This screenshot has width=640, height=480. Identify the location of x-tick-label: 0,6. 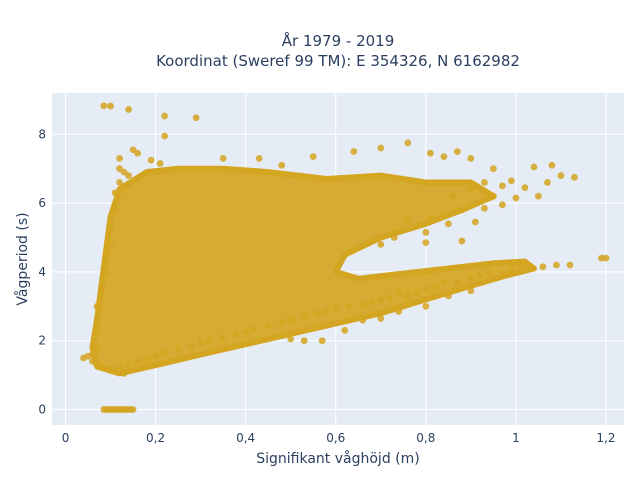
(335, 438).